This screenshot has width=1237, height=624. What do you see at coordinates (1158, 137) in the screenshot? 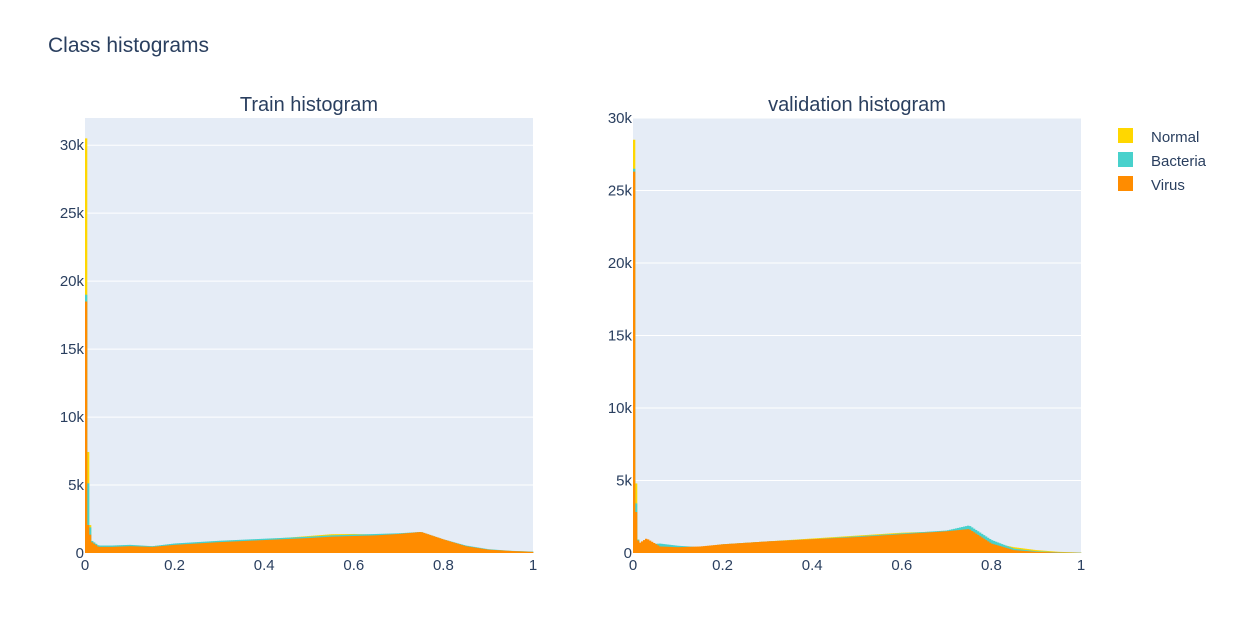
I see `legend-item-normal: Normal` at bounding box center [1158, 137].